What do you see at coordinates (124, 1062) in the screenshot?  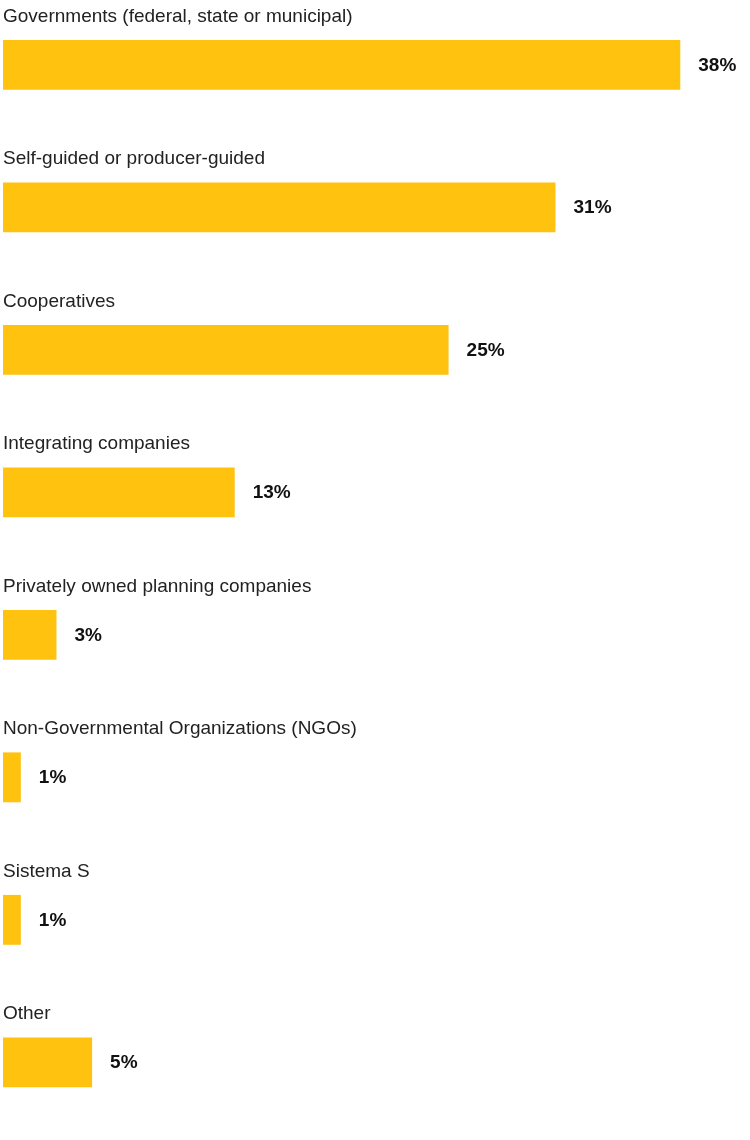 I see `data-label: 5%` at bounding box center [124, 1062].